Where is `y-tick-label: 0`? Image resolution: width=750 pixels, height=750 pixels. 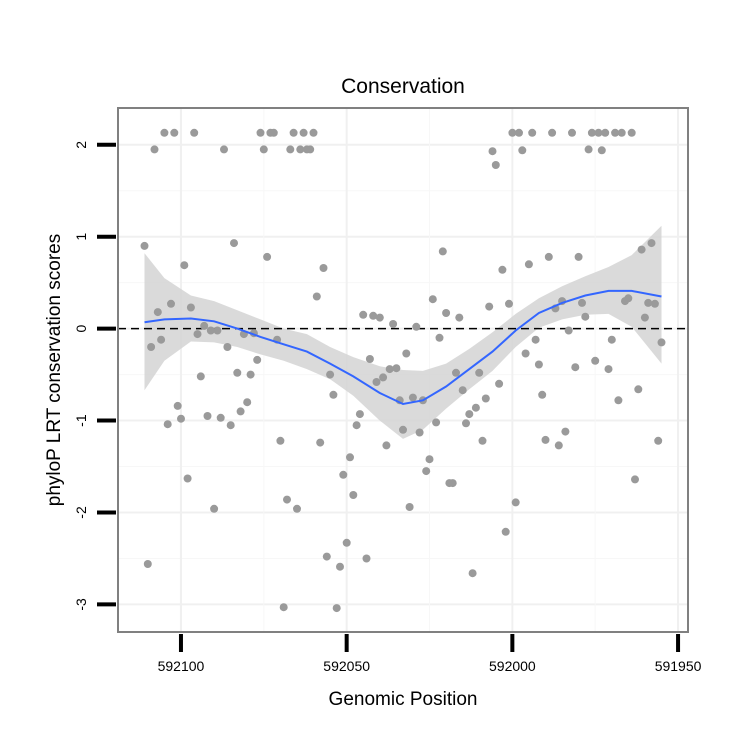 y-tick-label: 0 is located at coordinates (81, 328).